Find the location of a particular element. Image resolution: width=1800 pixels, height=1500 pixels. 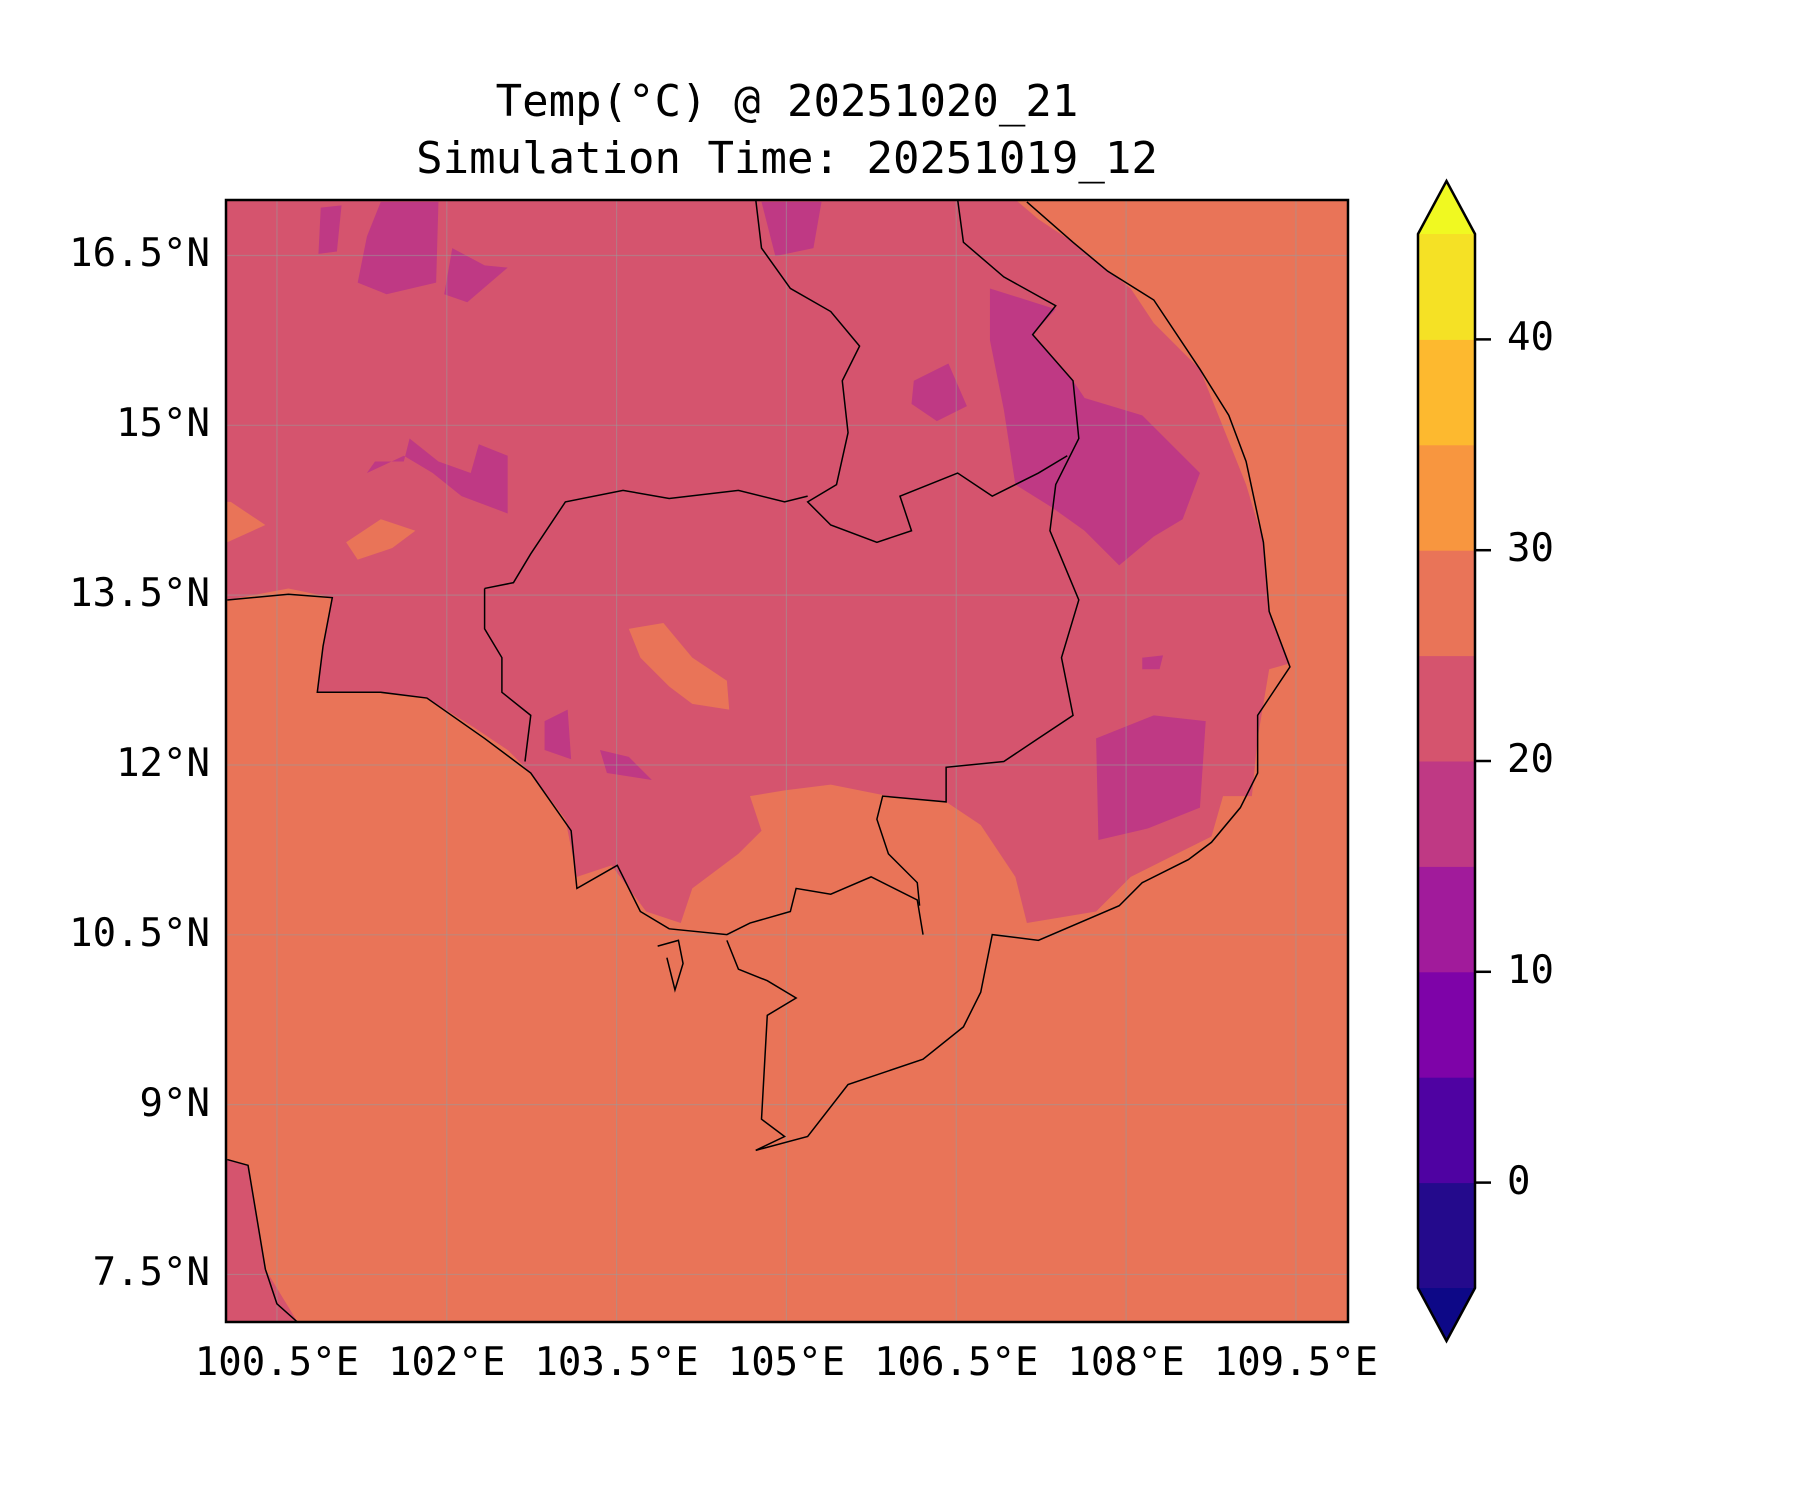

y-tick-label: 15°N is located at coordinates (163, 424).